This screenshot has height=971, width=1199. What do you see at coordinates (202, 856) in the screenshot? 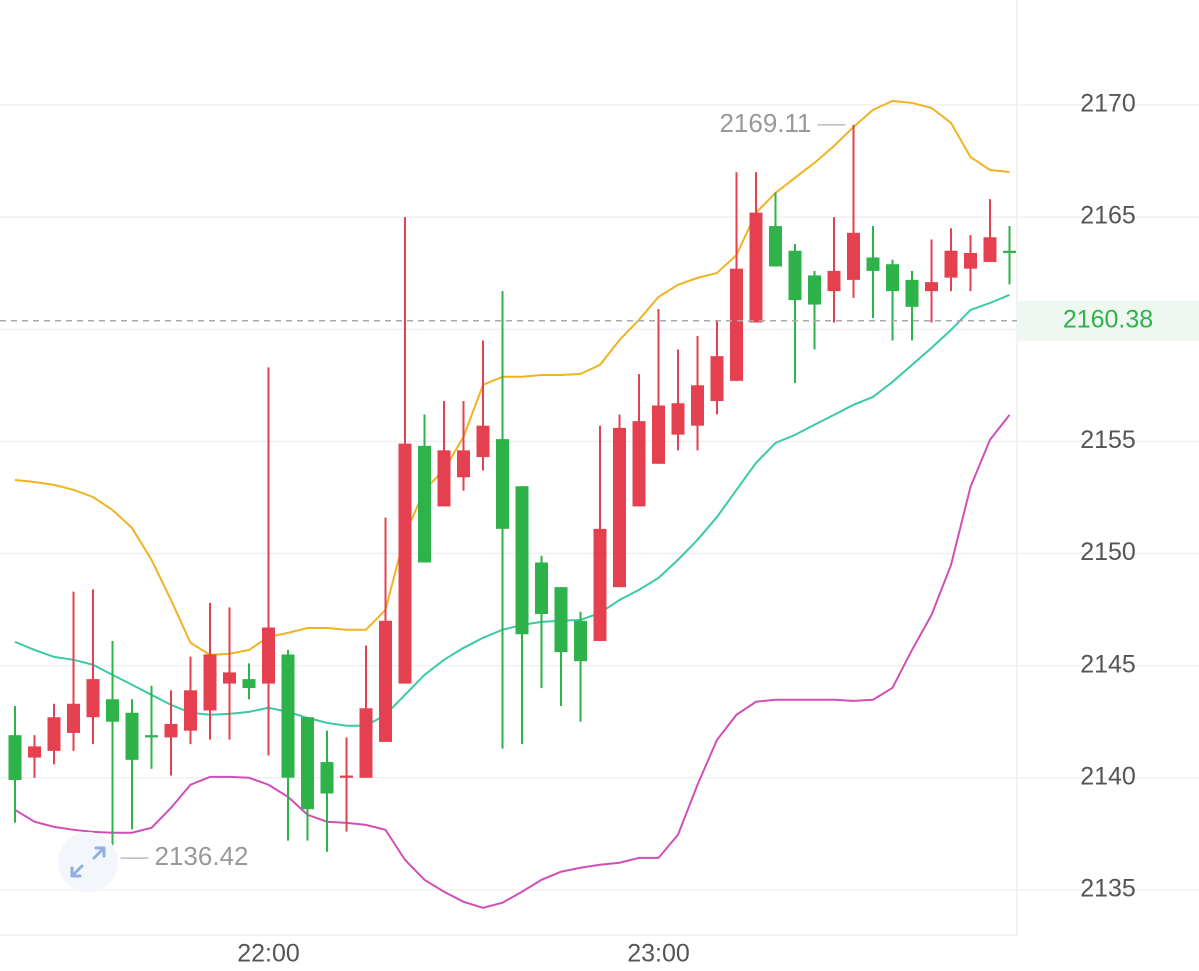
I see `low-marker-label: 2136.42` at bounding box center [202, 856].